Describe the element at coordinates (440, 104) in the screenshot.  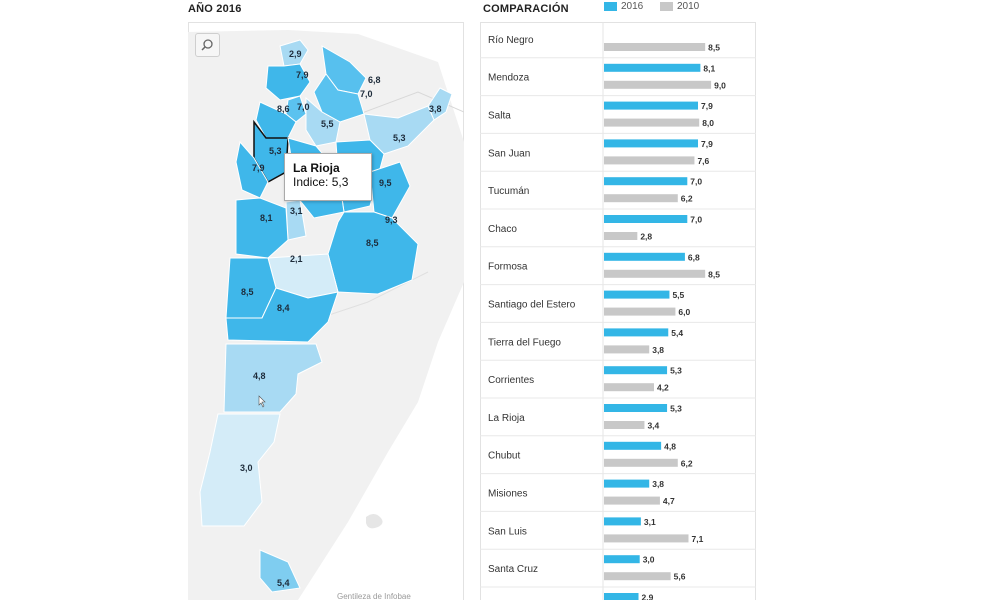
I see `province-misiones` at that location.